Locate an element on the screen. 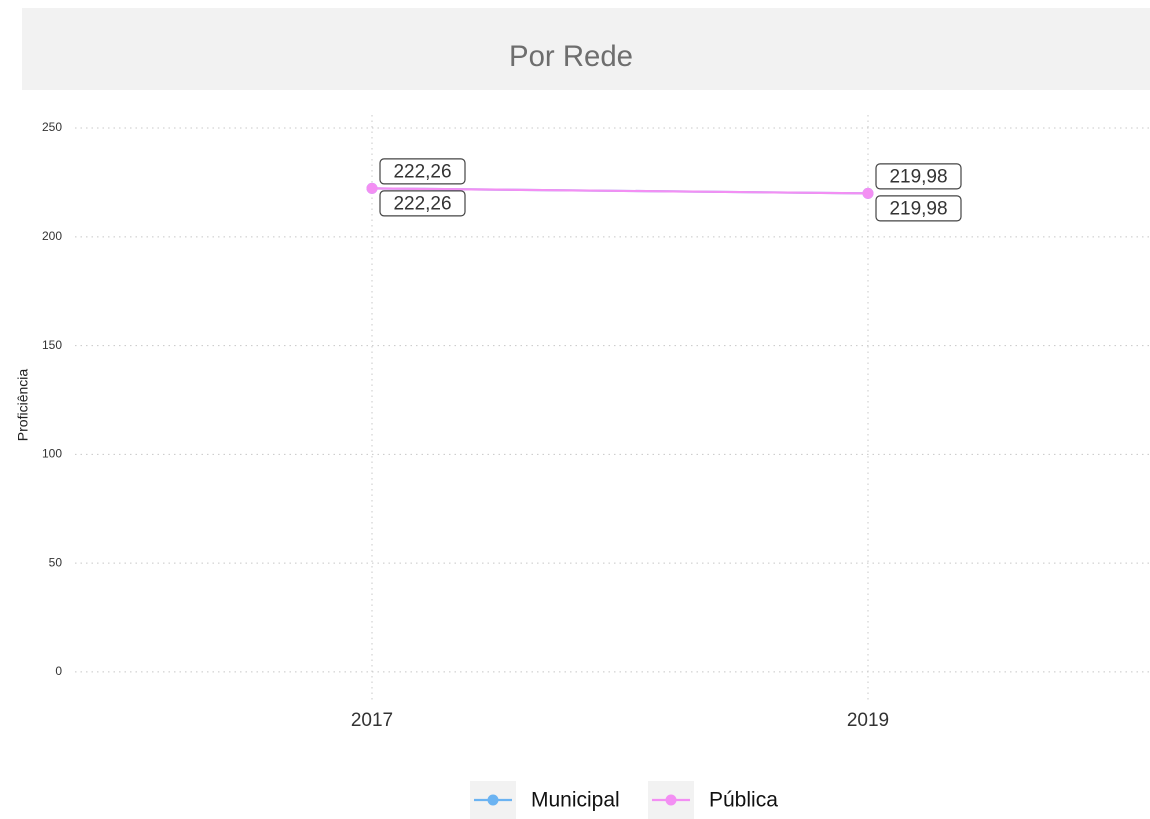 The image size is (1150, 819). y-tick-label: 50 is located at coordinates (56, 562).